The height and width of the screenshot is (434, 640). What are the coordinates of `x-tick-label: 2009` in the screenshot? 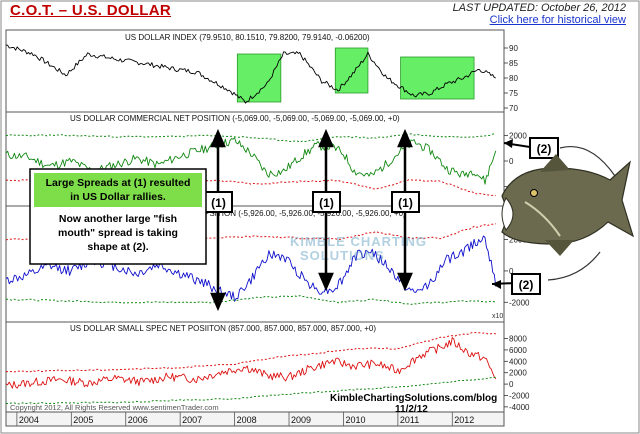 It's located at (301, 420).